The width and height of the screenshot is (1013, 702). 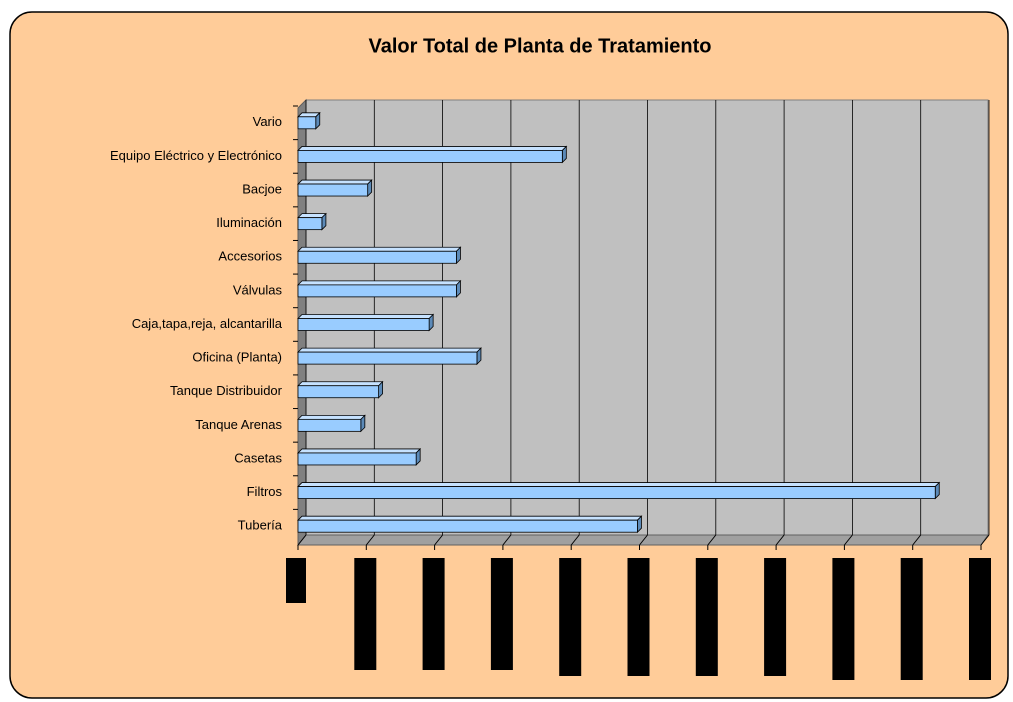 I want to click on y-tick-label: Vario, so click(x=267, y=121).